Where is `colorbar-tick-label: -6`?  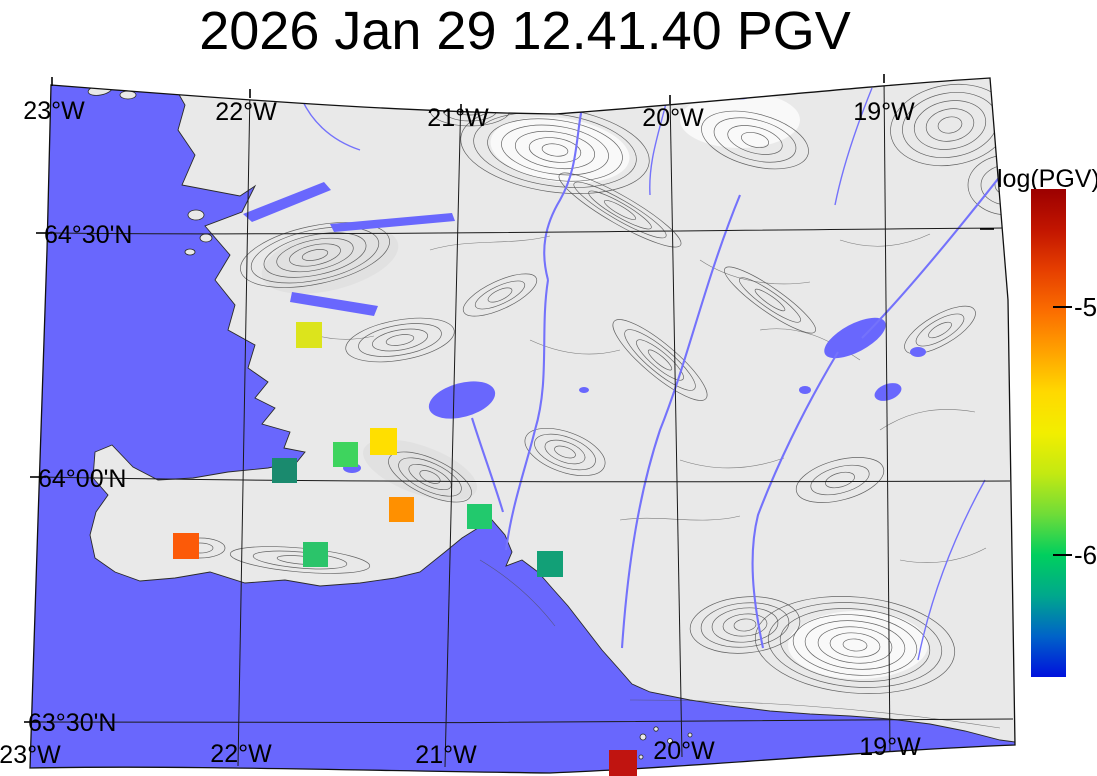 colorbar-tick-label: -6 is located at coordinates (1085, 555).